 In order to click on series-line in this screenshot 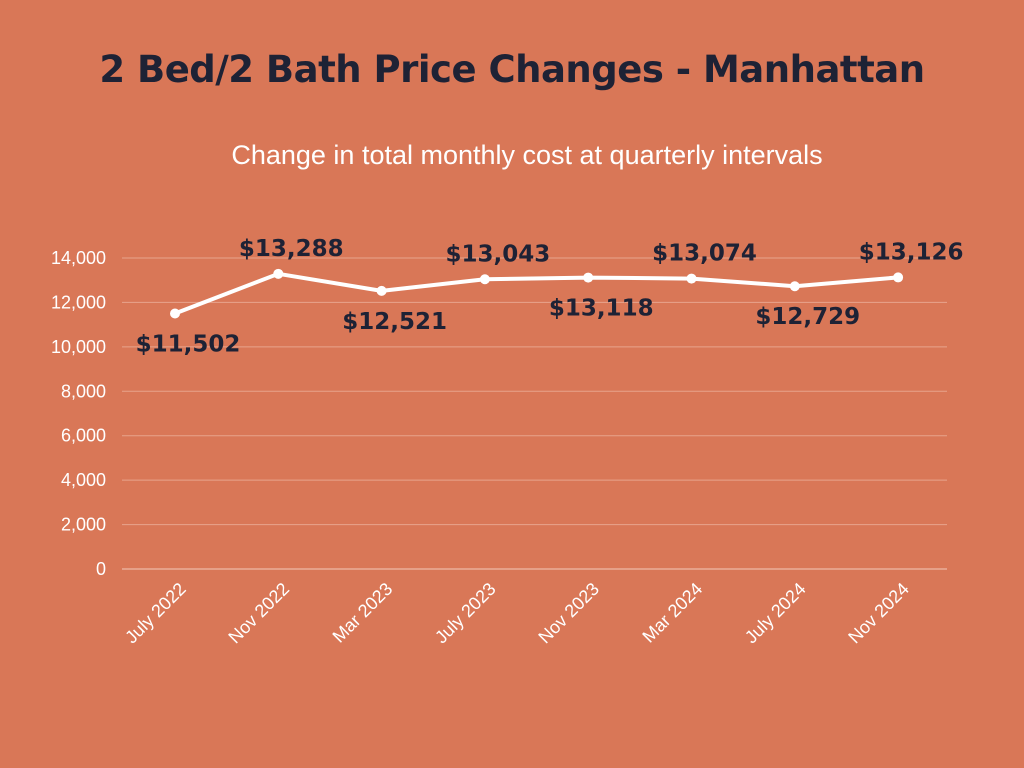, I will do `click(537, 293)`.